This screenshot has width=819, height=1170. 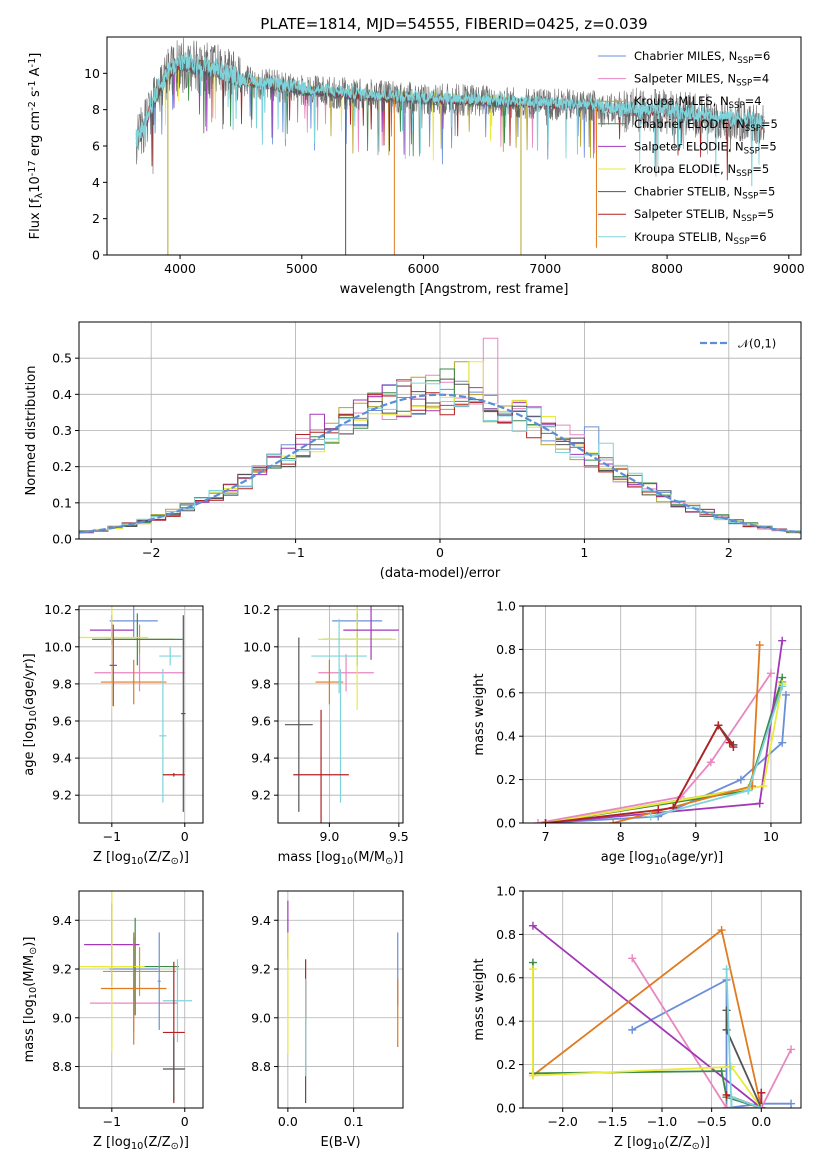 What do you see at coordinates (584, 552) in the screenshot?
I see `x-tick-label: 1` at bounding box center [584, 552].